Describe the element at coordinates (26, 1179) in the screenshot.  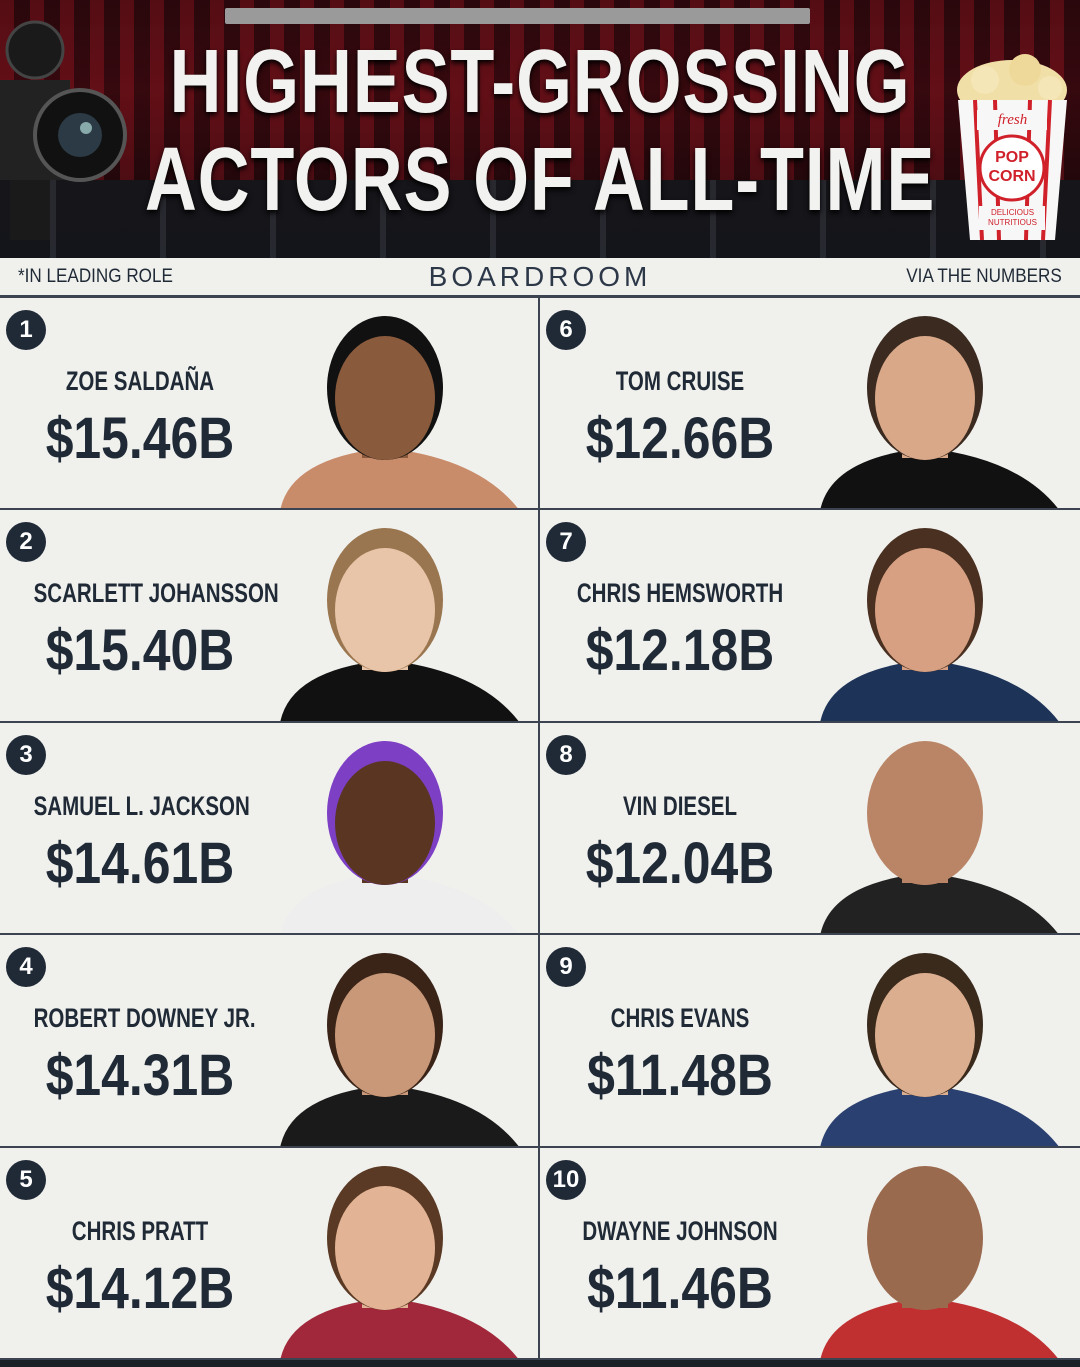
I see `rank-badge: 5` at that location.